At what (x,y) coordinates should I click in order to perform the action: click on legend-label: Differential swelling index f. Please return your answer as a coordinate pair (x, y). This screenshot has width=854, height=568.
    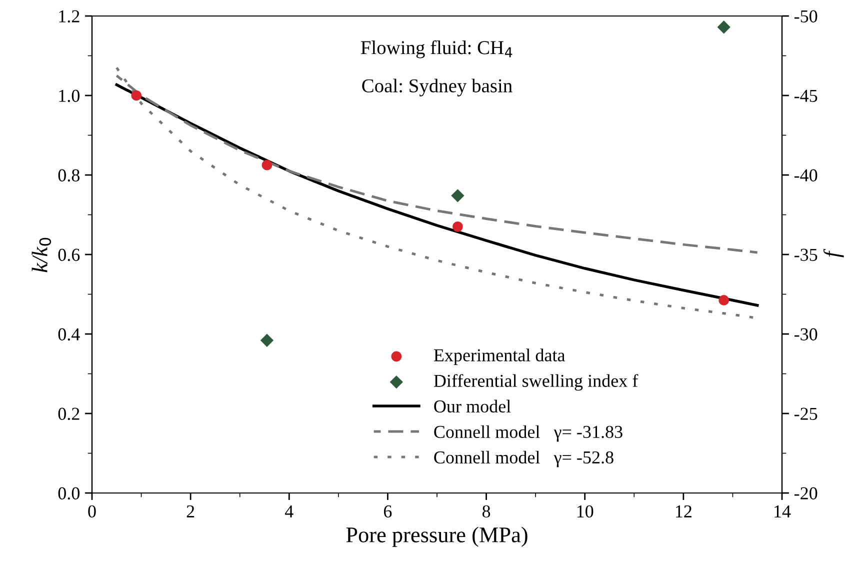
    Looking at the image, I should click on (536, 382).